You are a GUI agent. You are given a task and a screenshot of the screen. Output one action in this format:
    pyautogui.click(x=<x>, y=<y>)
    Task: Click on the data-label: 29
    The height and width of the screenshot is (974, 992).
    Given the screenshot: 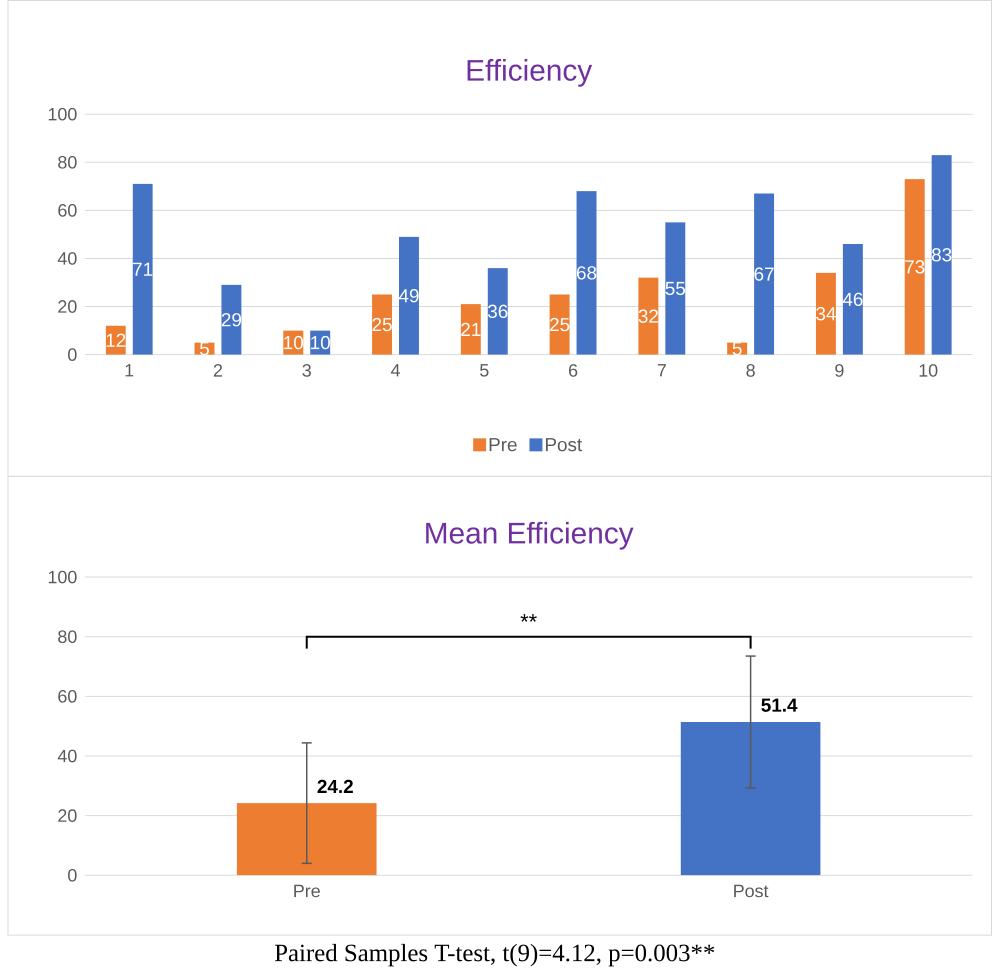 What is the action you would take?
    pyautogui.click(x=232, y=319)
    